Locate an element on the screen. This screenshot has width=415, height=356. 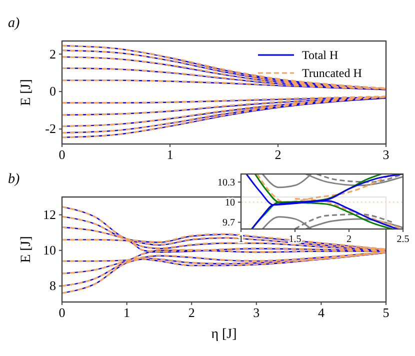
text: b) is located at coordinates (14, 179).